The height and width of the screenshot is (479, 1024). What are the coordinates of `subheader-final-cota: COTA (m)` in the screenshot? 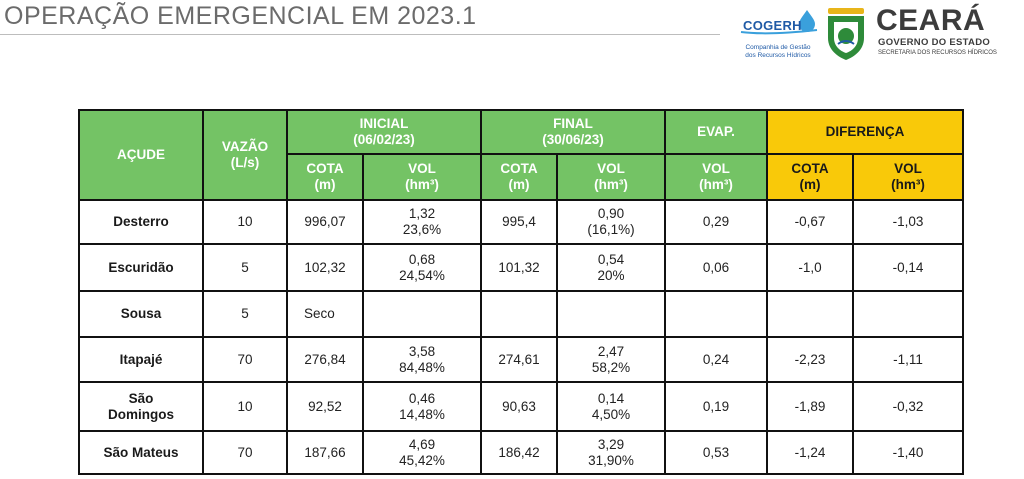 It's located at (519, 177).